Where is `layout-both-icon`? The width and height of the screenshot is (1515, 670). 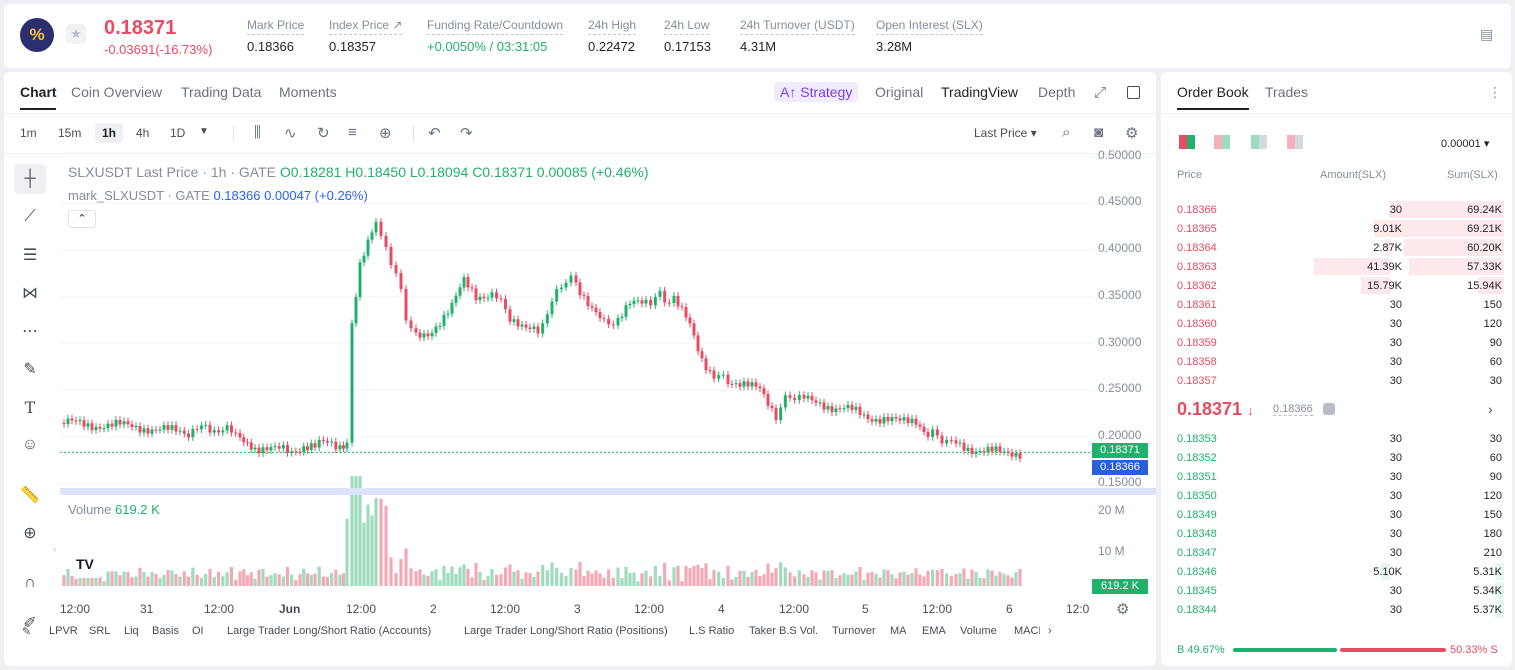
layout-both-icon is located at coordinates (1187, 142).